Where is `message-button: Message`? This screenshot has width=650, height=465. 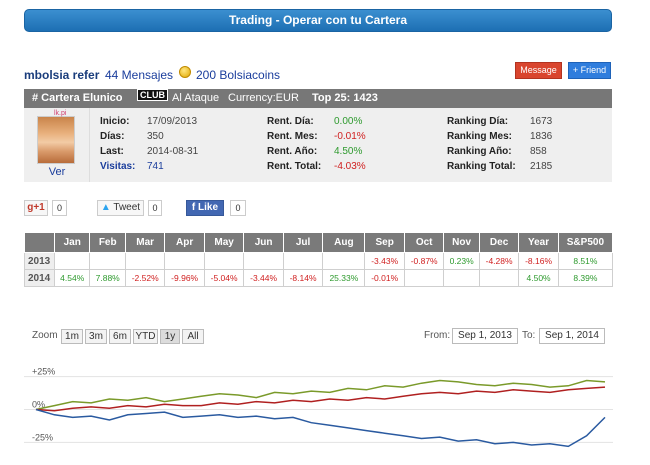
message-button: Message is located at coordinates (538, 70).